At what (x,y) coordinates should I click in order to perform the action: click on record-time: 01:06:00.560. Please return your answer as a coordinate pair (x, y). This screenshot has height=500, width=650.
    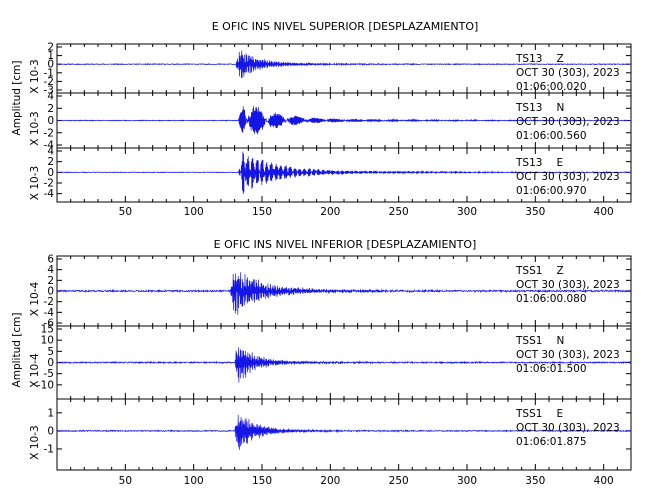
    Looking at the image, I should click on (551, 136).